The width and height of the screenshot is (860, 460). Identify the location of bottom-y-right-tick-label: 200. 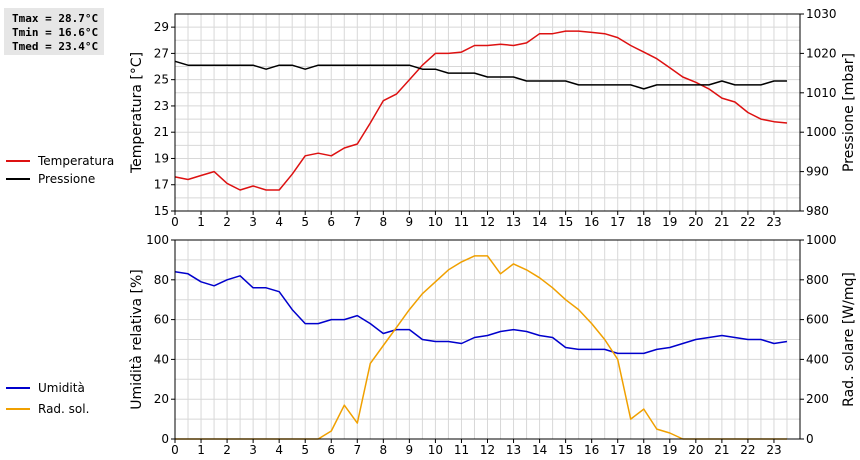
(817, 399).